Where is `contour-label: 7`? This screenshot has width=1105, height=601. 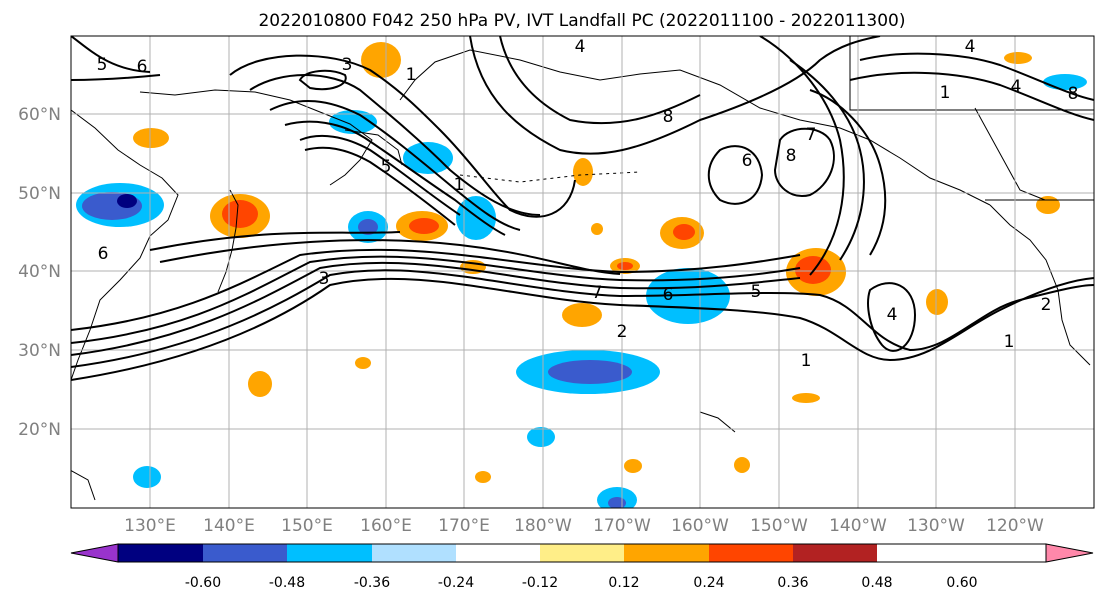
contour-label: 7 is located at coordinates (811, 135).